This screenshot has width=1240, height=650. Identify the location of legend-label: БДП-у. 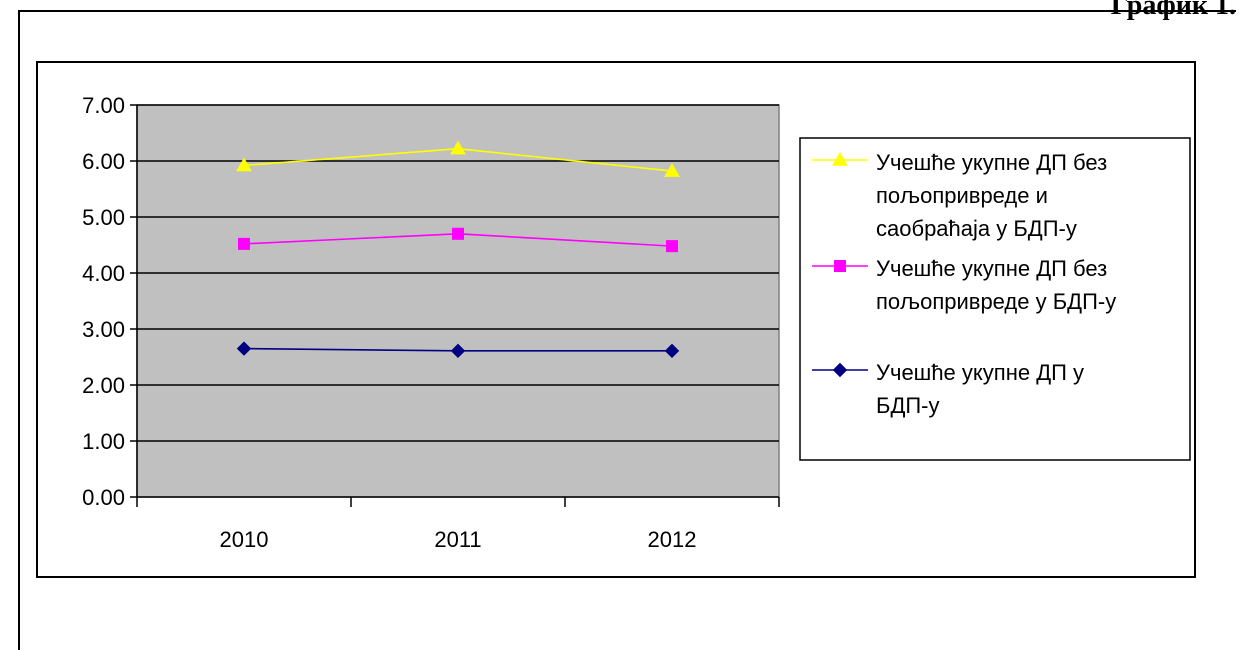
(907, 405).